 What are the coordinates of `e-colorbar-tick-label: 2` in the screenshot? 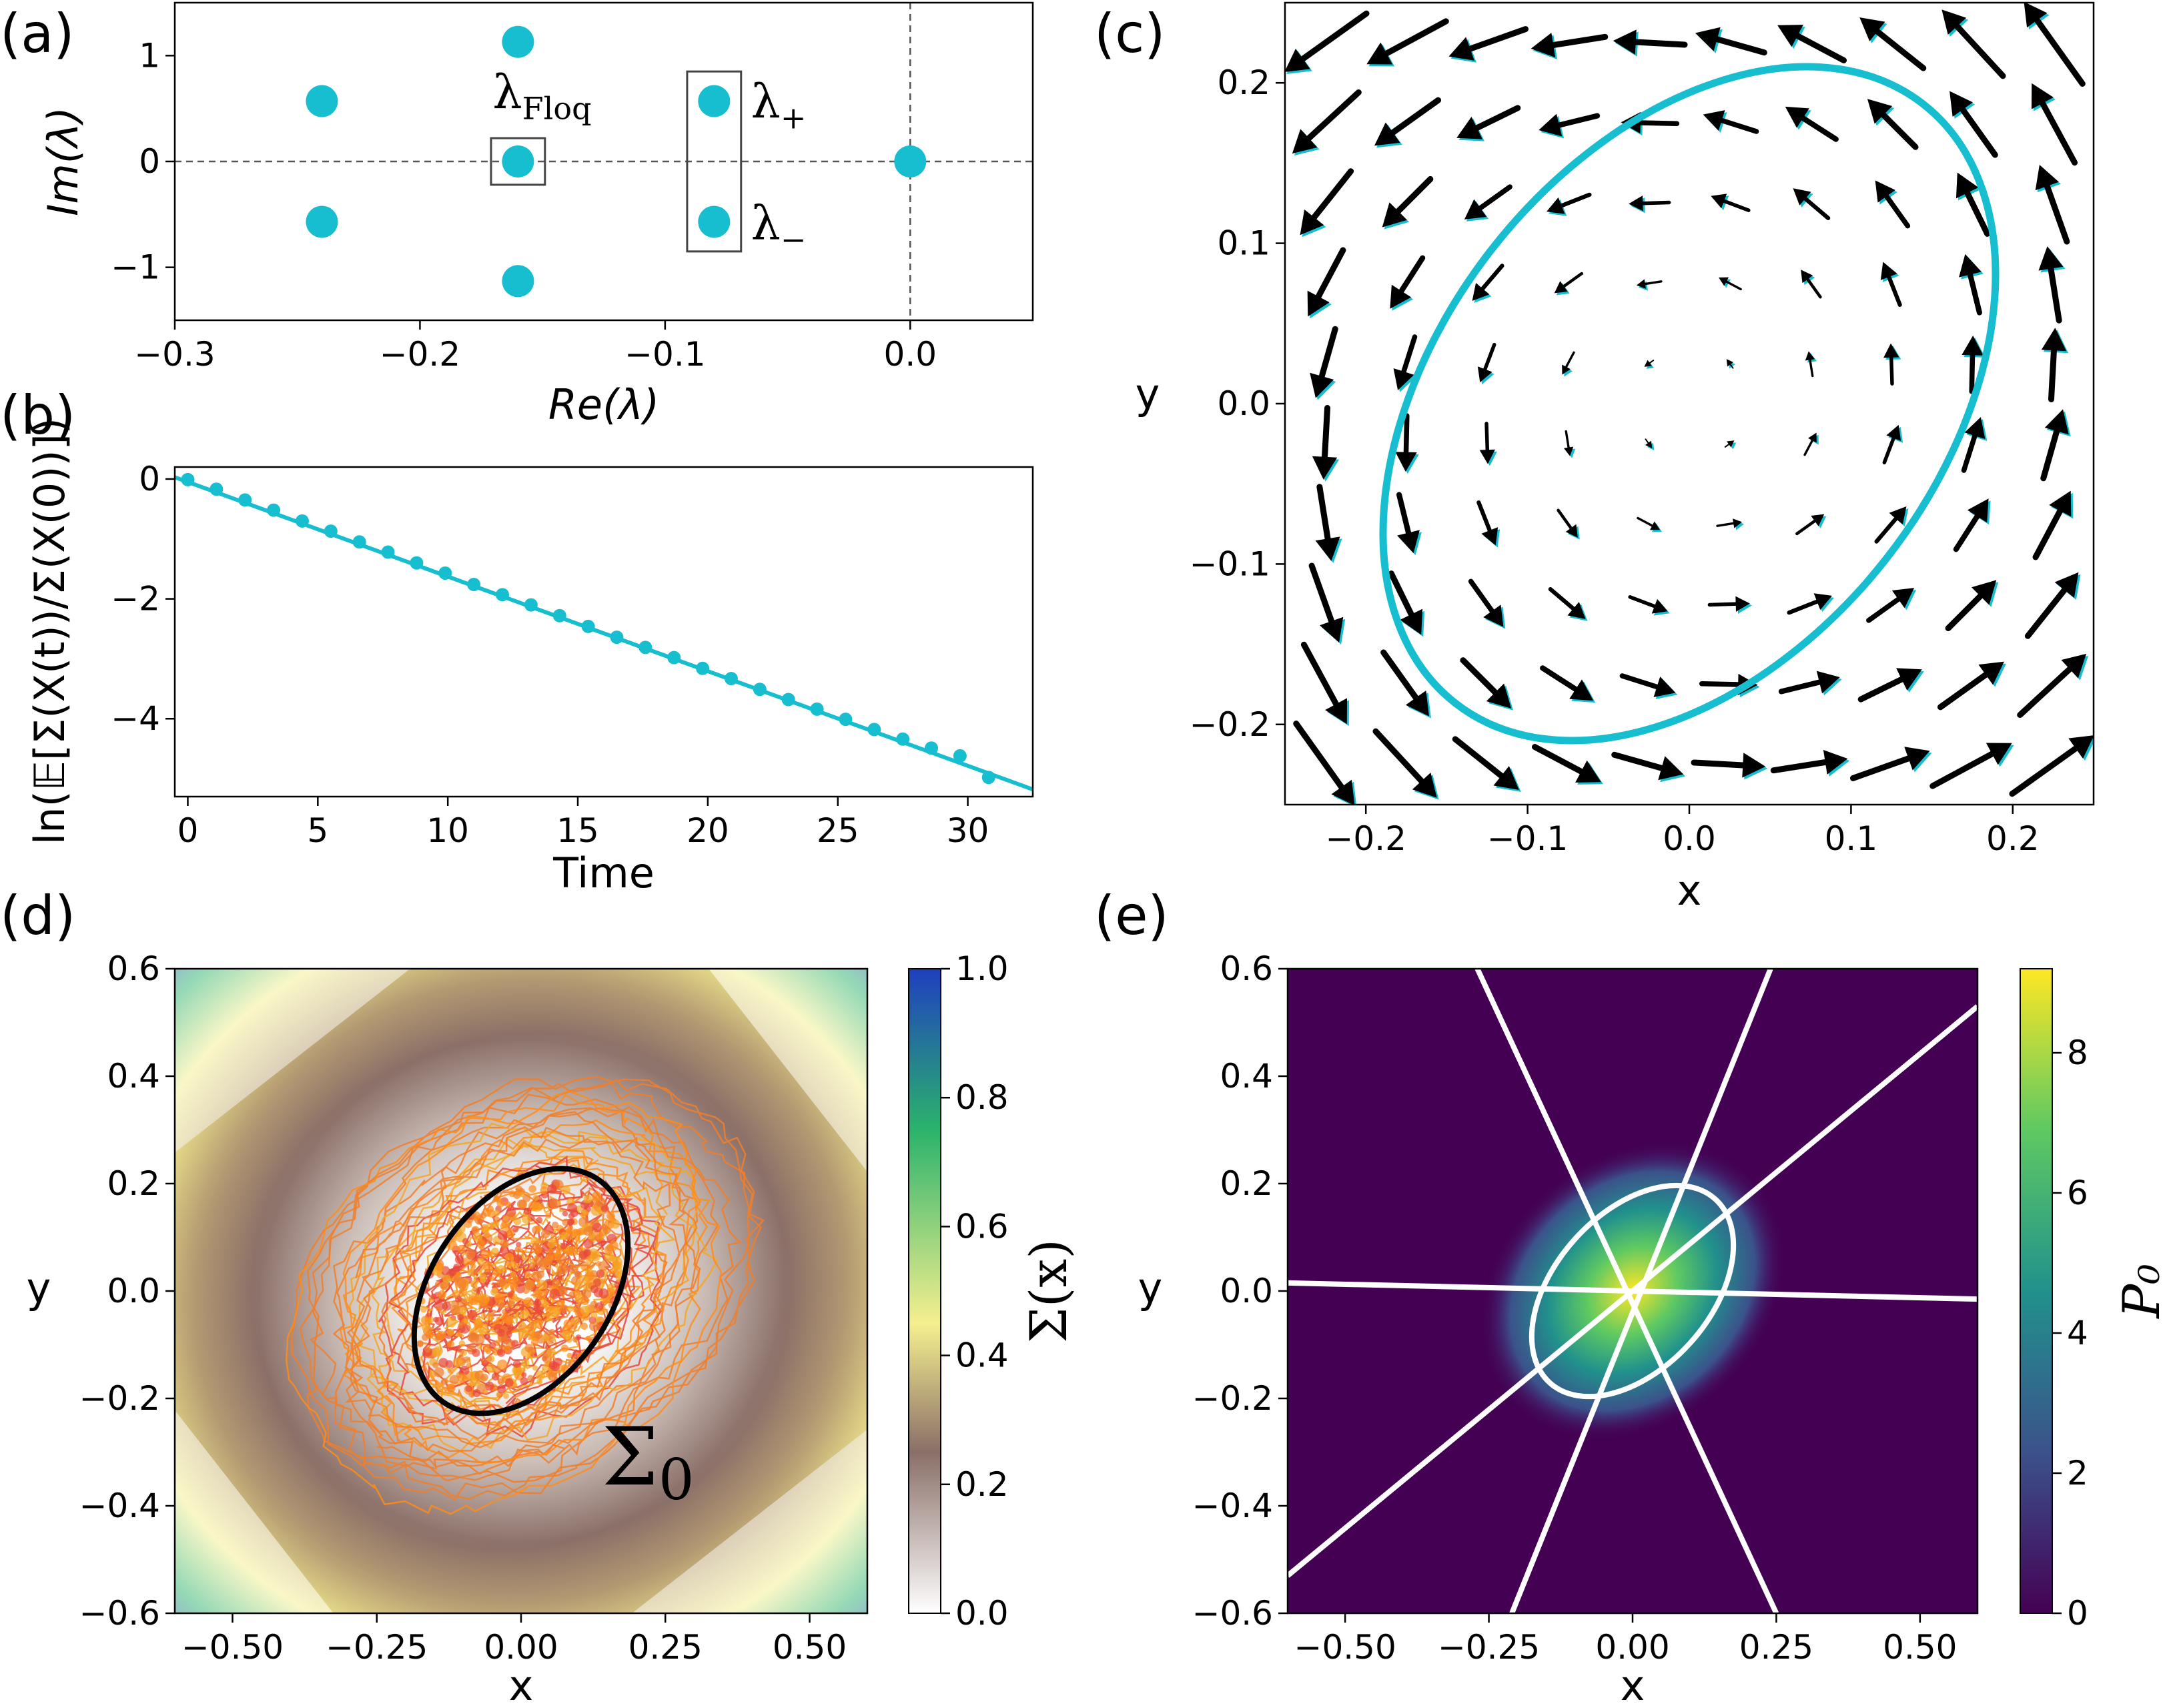 It's located at (2077, 1473).